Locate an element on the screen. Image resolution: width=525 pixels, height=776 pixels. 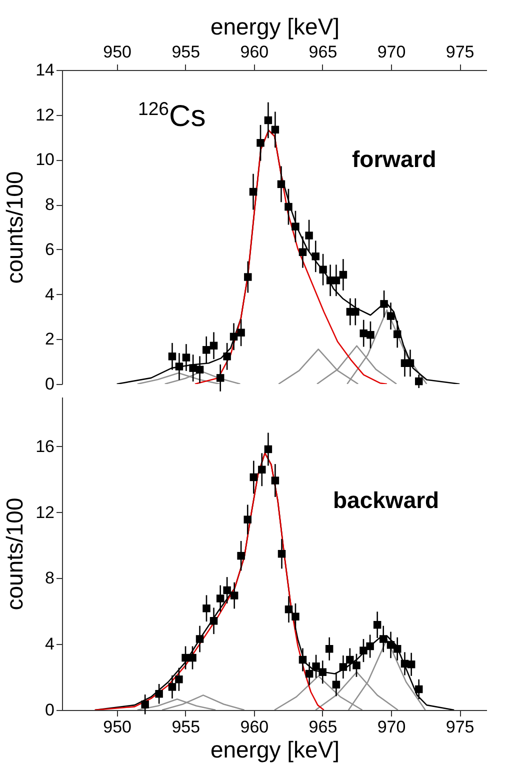
y-tick-label: 2 is located at coordinates (49, 339).